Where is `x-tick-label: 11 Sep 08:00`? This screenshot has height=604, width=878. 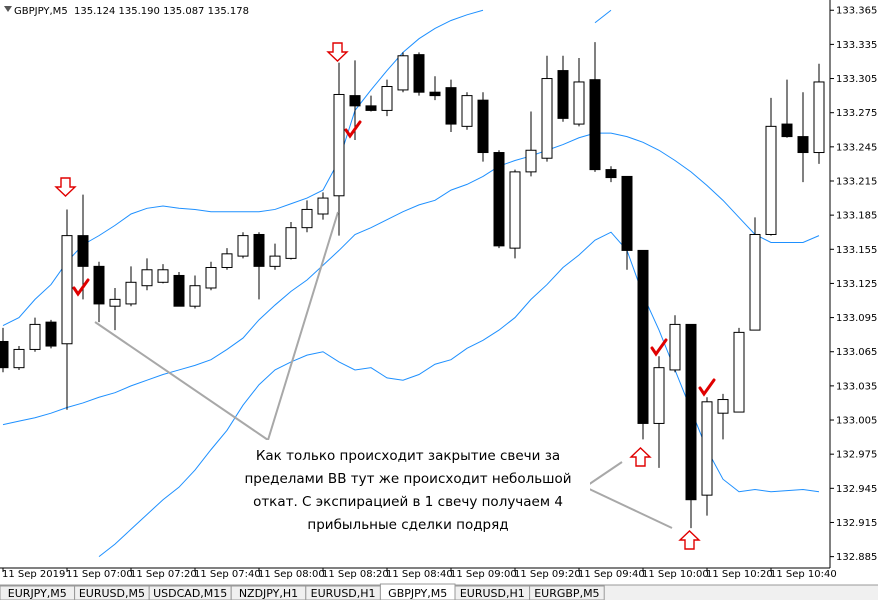 x-tick-label: 11 Sep 08:00 is located at coordinates (291, 574).